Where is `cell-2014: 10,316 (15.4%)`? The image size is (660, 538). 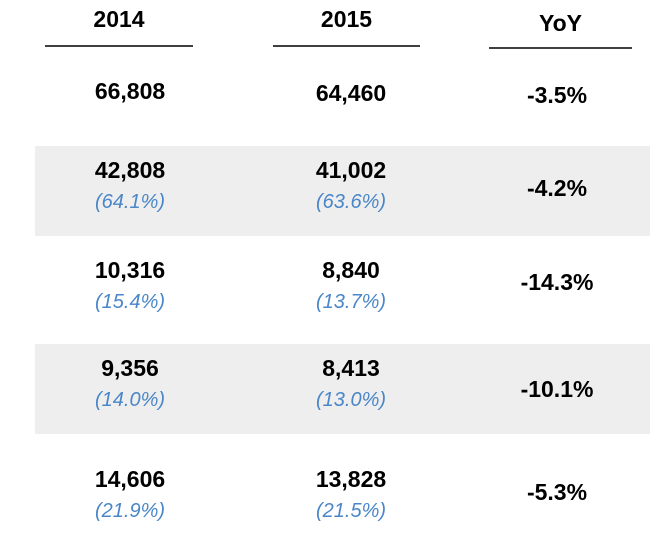 cell-2014: 10,316 (15.4%) is located at coordinates (130, 285).